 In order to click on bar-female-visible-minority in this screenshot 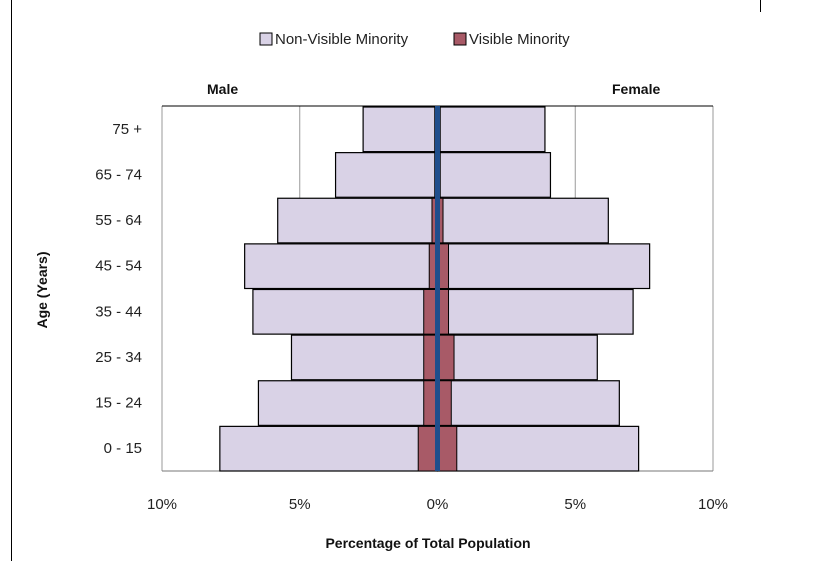, I will do `click(447, 448)`.